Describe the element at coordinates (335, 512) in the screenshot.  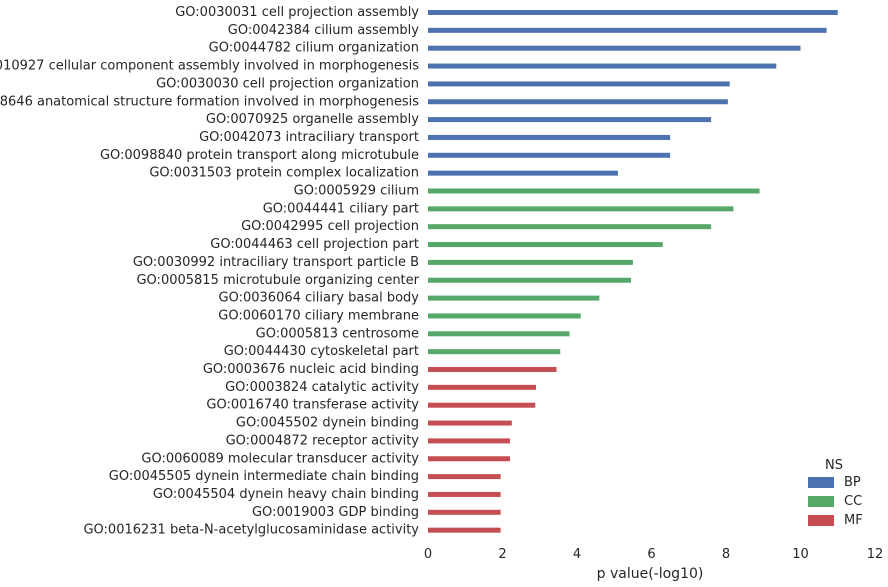
I see `category-label: GO:0019003 GDP binding` at that location.